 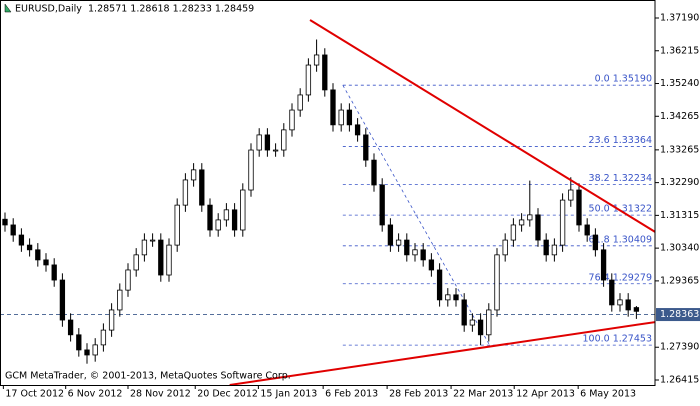 What do you see at coordinates (48, 9) in the screenshot?
I see `chart-title: EURUSD,Daily` at bounding box center [48, 9].